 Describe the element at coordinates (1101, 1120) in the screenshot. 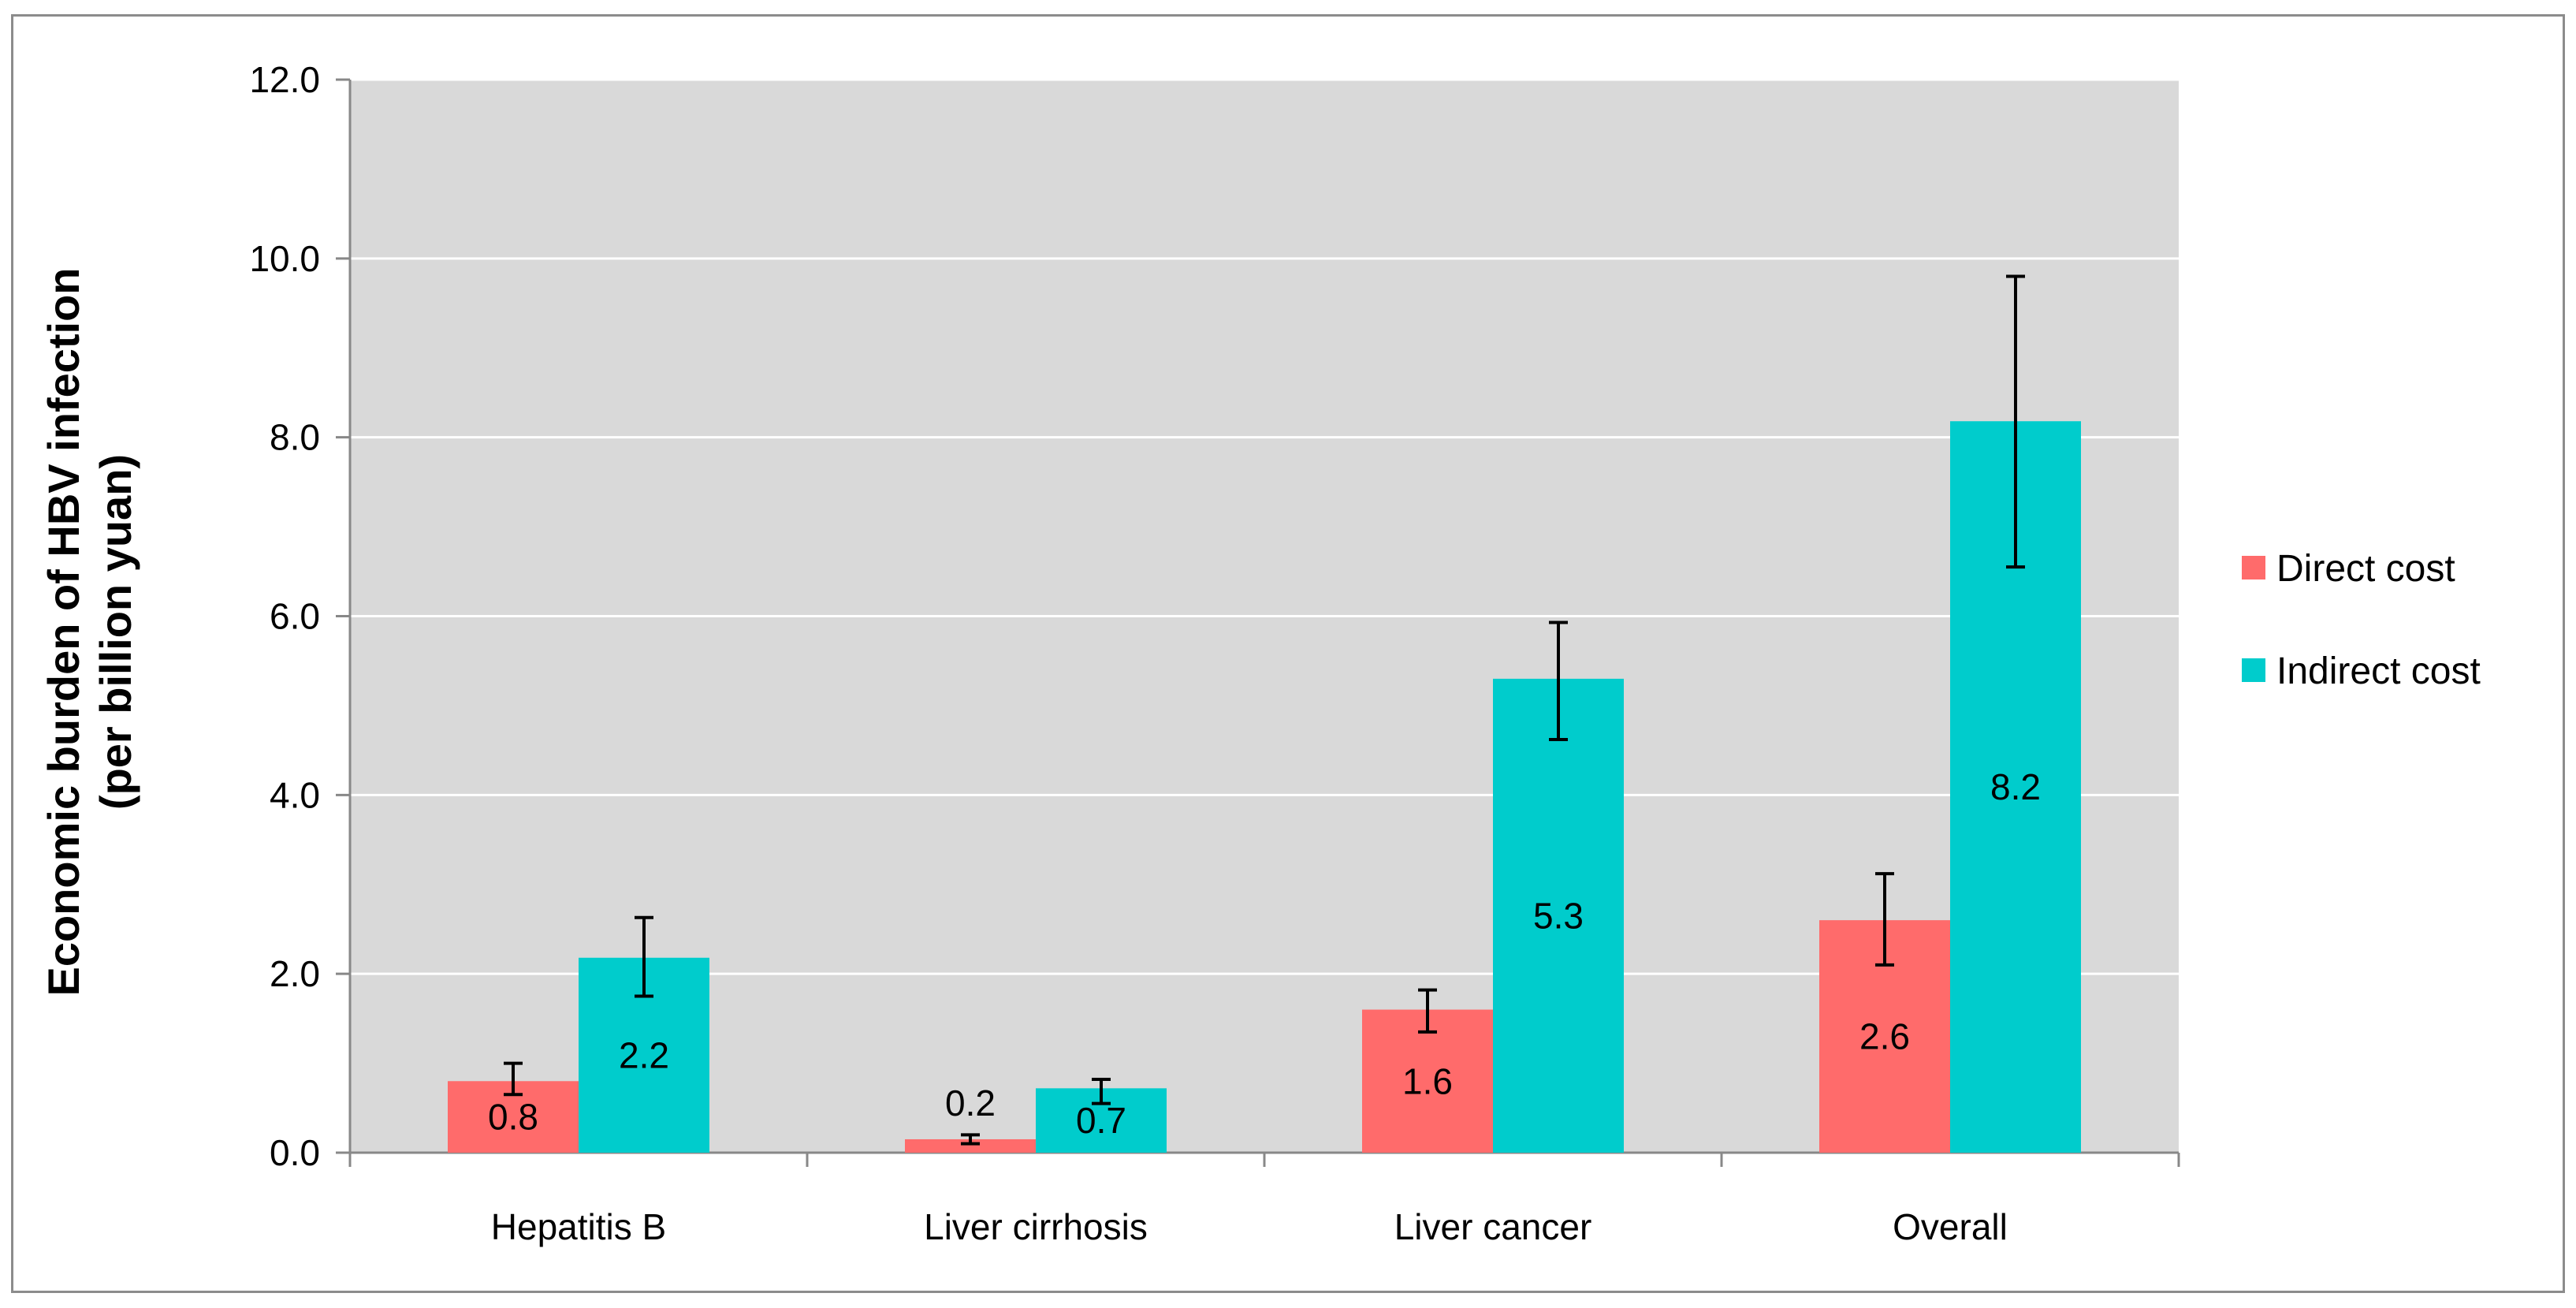

I see `data-label: 0.7` at that location.